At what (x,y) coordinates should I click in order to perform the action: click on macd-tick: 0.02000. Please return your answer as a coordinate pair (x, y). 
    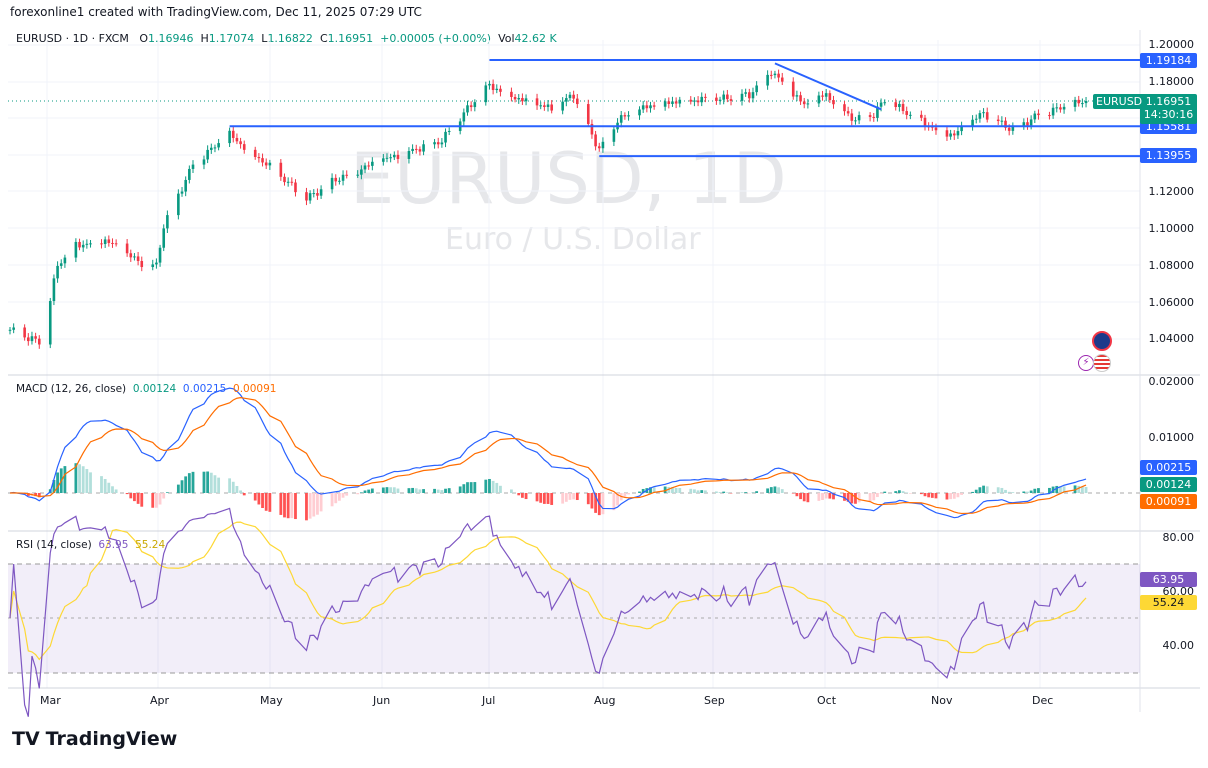
    Looking at the image, I should click on (1171, 381).